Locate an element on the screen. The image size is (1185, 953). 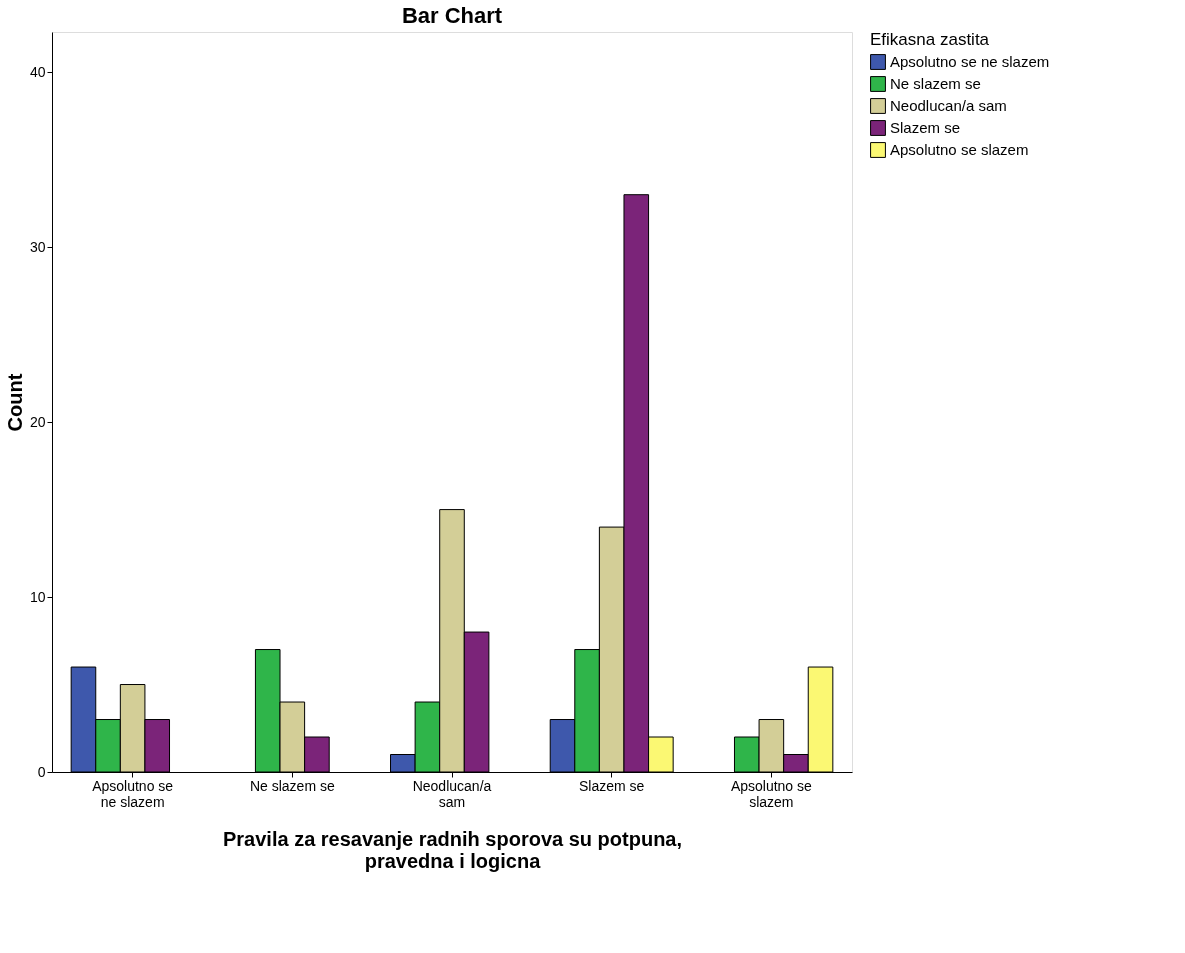
x-tick-label: Apsolutno se ne slazem is located at coordinates (133, 793).